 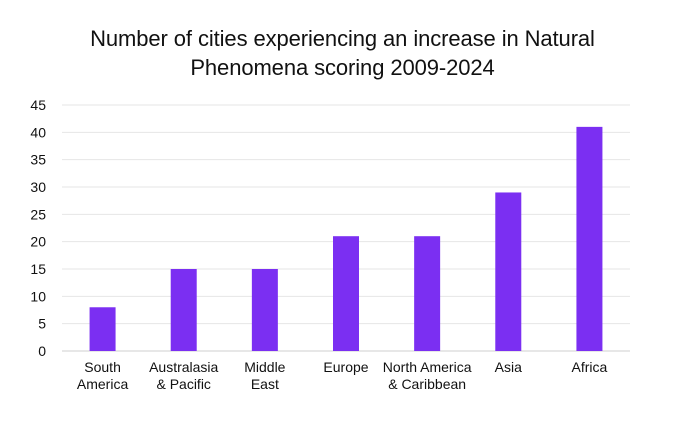 What do you see at coordinates (38, 187) in the screenshot?
I see `y-tick-label: 30` at bounding box center [38, 187].